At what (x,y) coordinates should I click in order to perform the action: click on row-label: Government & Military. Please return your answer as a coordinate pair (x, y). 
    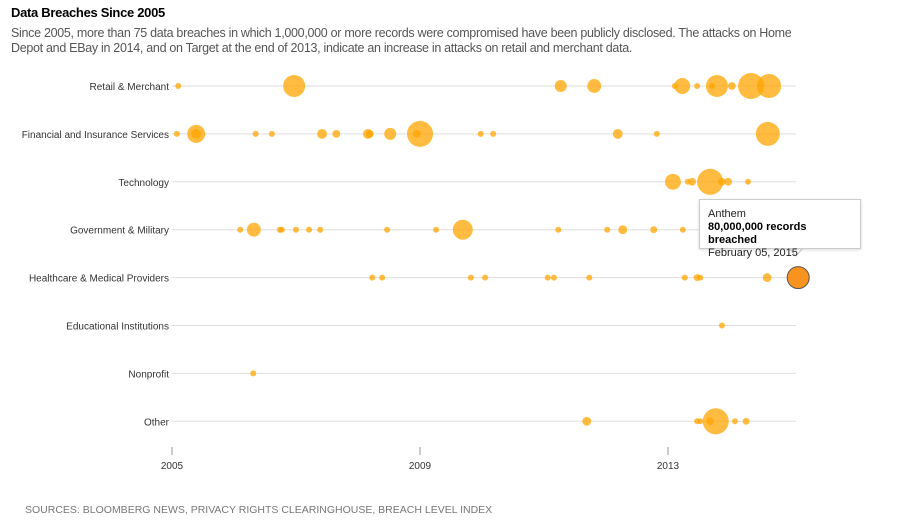
    Looking at the image, I should click on (119, 231).